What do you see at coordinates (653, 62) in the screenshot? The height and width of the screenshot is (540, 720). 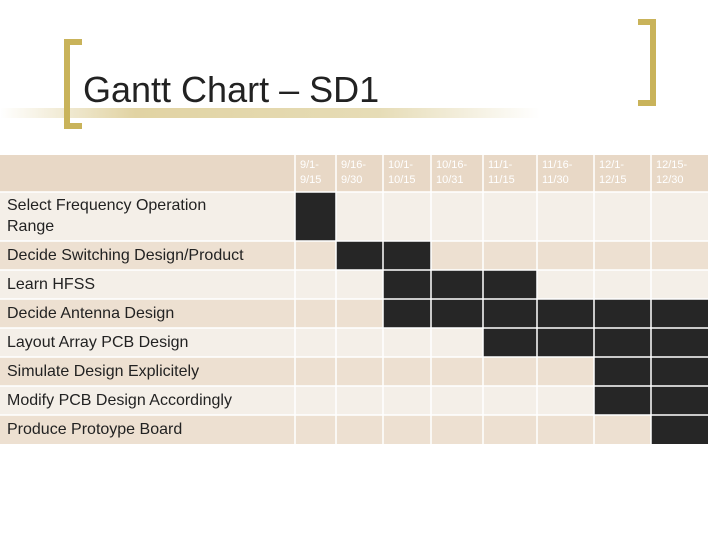 I see `right-bracket-decoration` at bounding box center [653, 62].